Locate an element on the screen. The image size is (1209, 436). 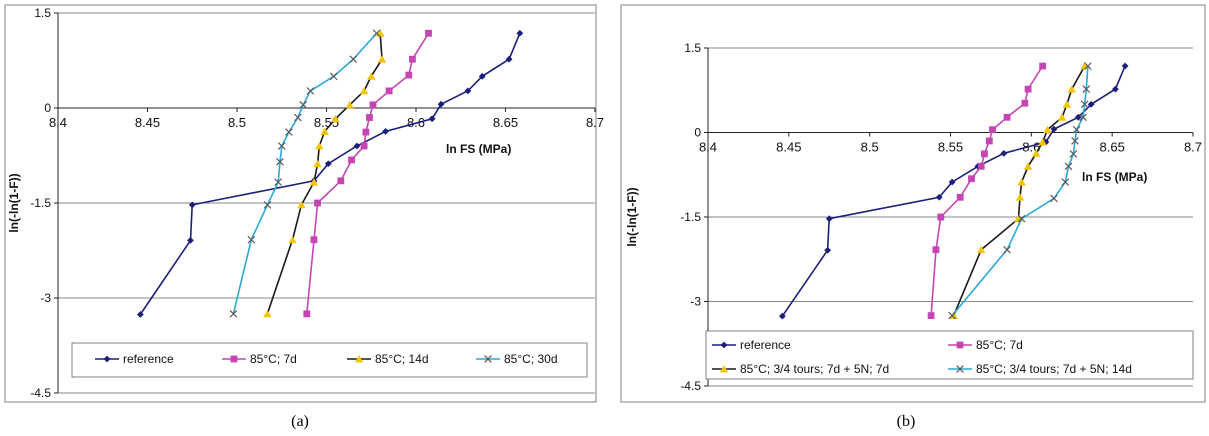
x-tick-label: 8.55 is located at coordinates (326, 122).